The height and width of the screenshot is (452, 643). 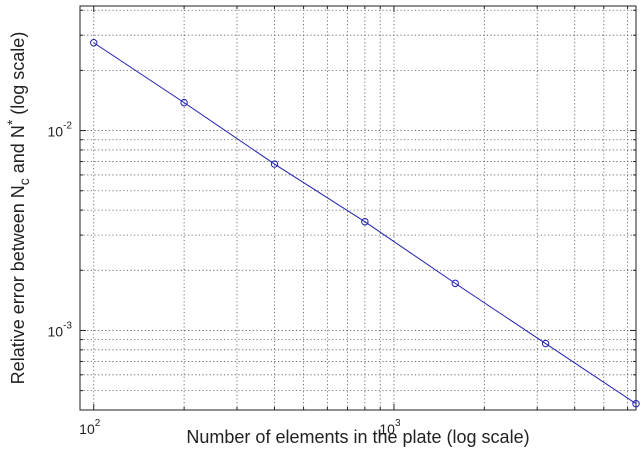 I want to click on y-tick-label: 10⁻², so click(x=60, y=130).